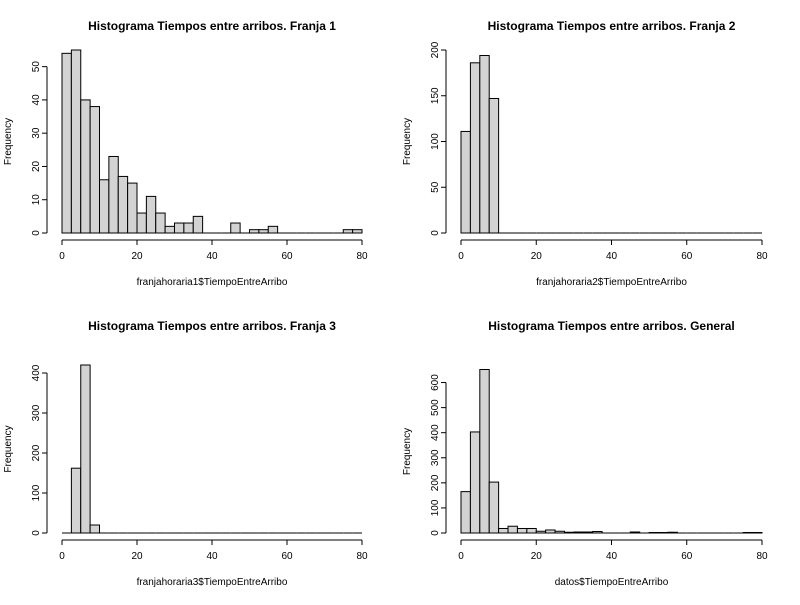  I want to click on x-axis-label: datos$TiempoEntreArribo, so click(612, 582).